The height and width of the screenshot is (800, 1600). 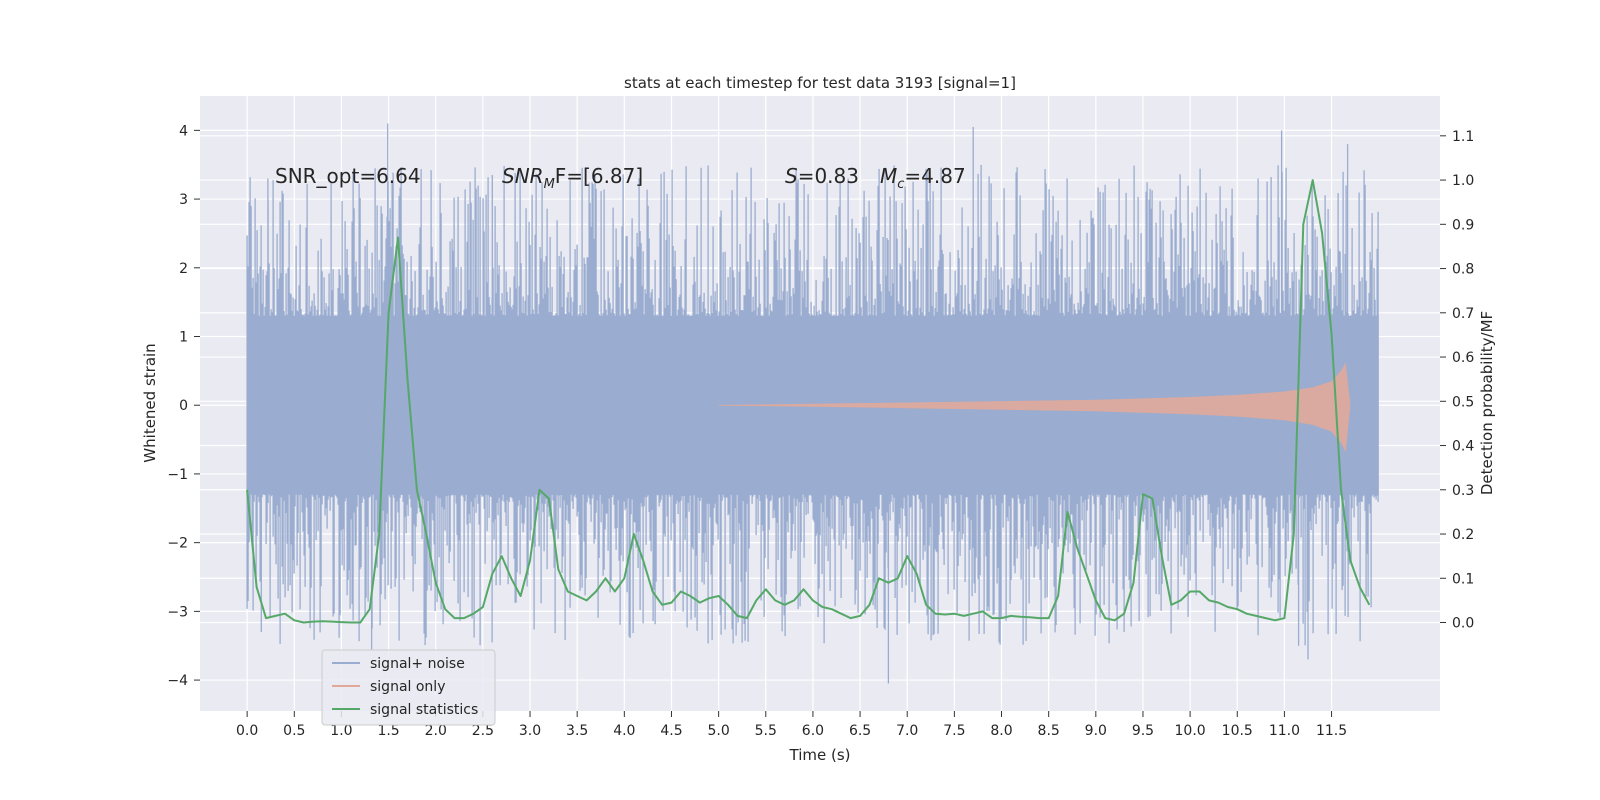 I want to click on y-right-tick-label: 0.2, so click(x=1463, y=535).